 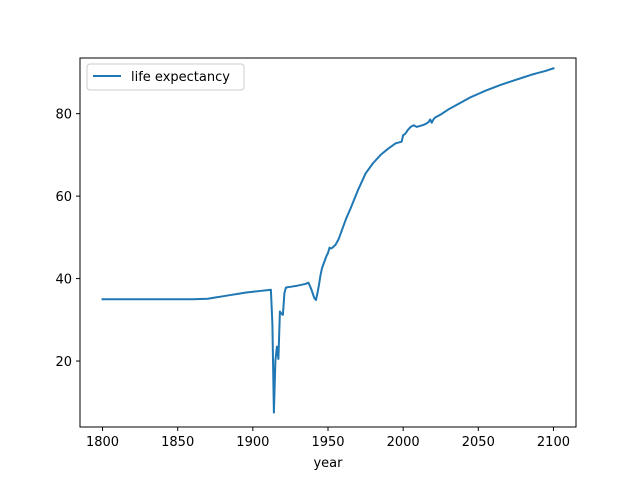 I want to click on legend-label-life-expectancy: life expectancy, so click(x=180, y=77).